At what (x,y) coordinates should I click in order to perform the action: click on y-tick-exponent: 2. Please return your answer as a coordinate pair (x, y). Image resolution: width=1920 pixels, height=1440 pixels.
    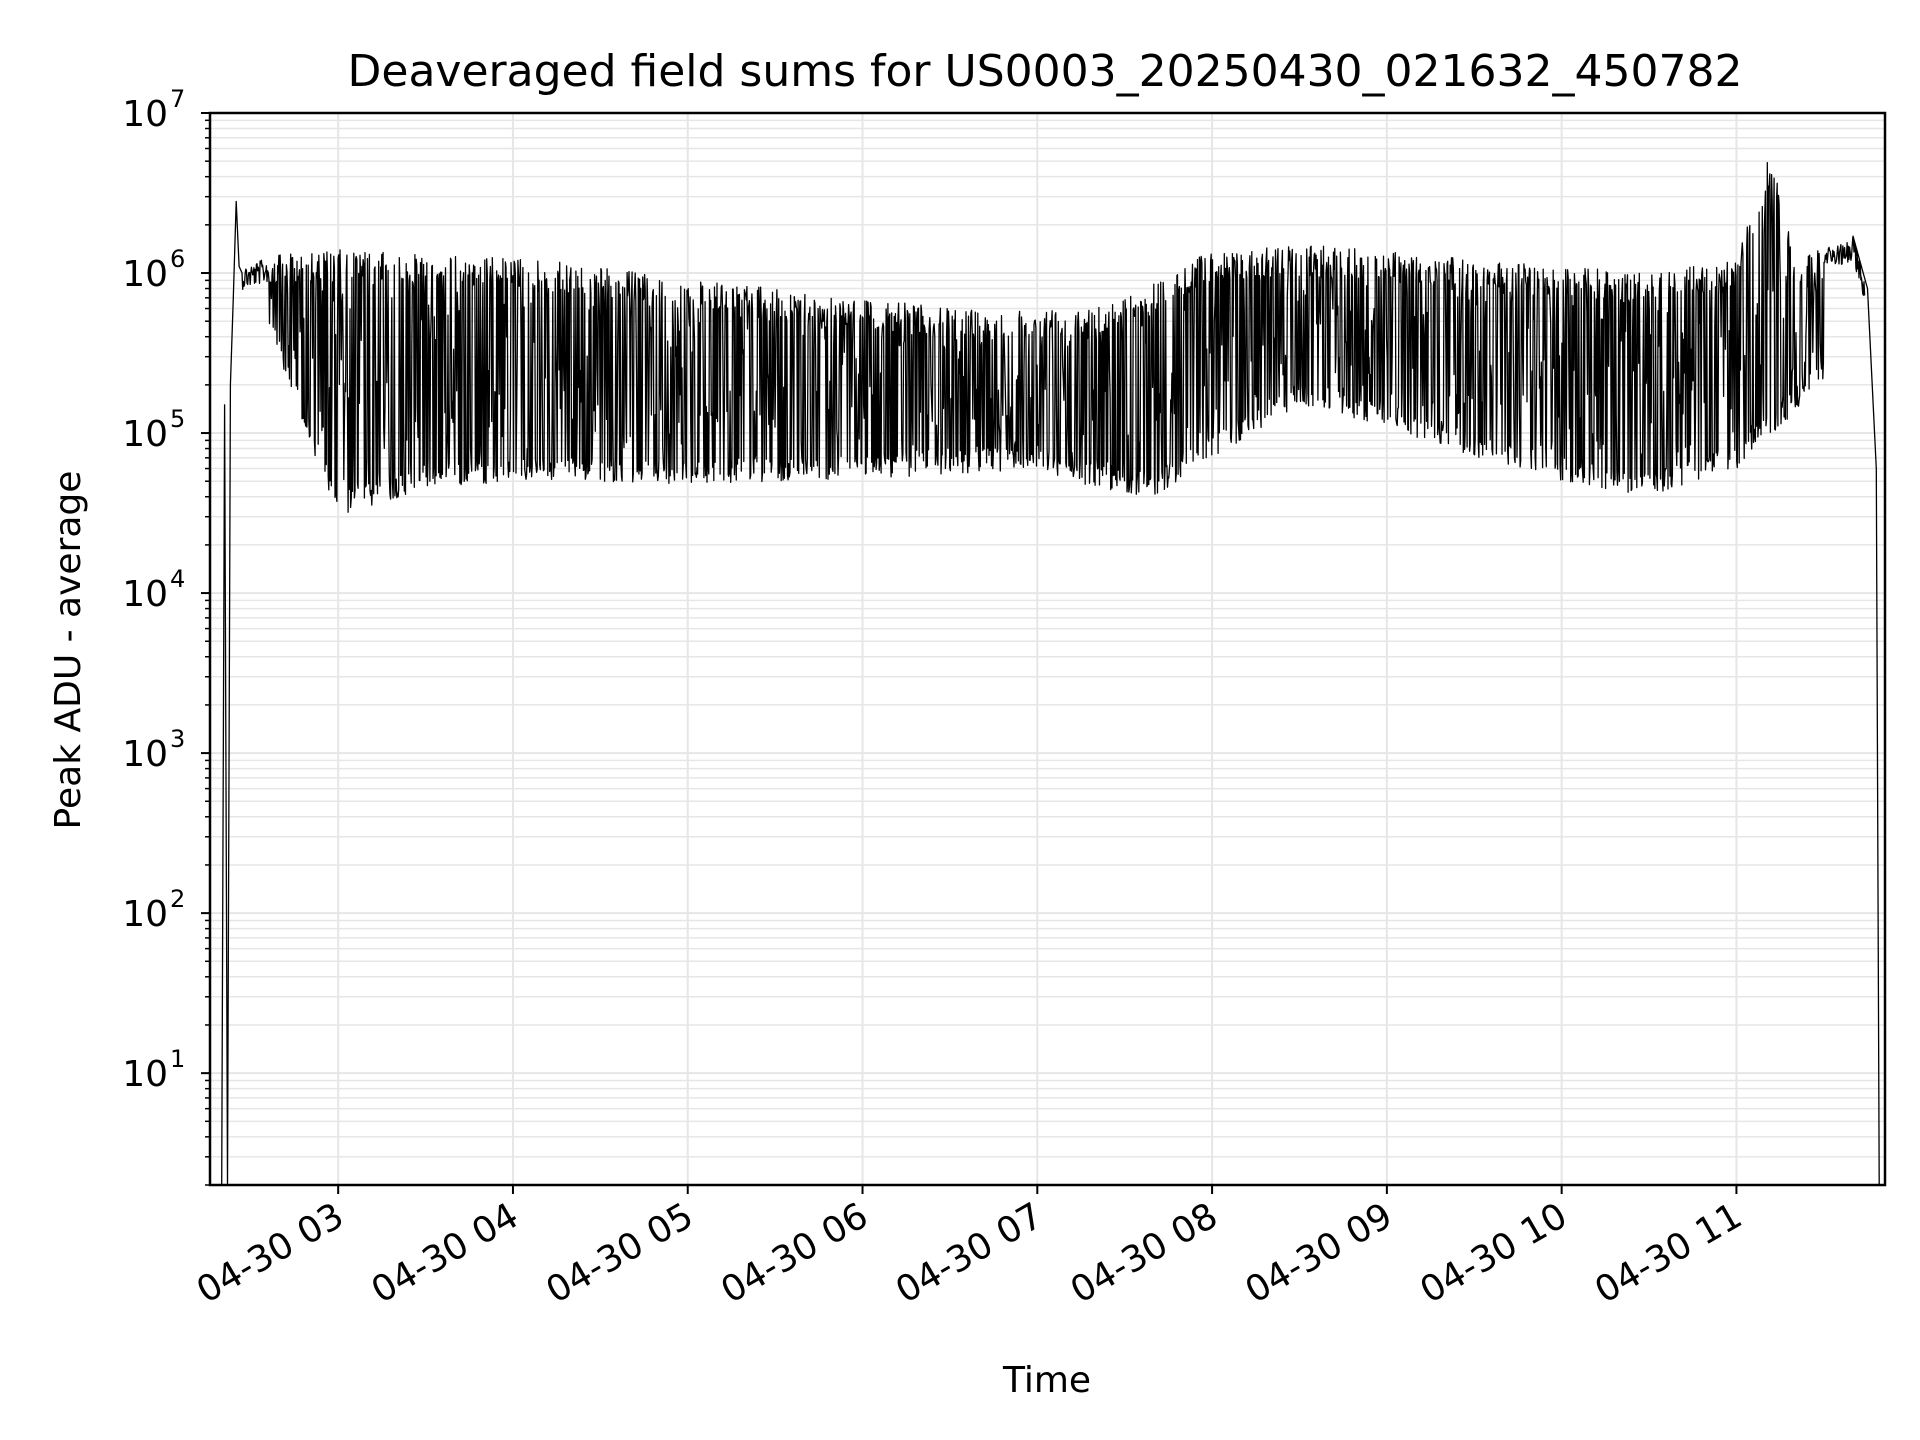
    Looking at the image, I should click on (177, 899).